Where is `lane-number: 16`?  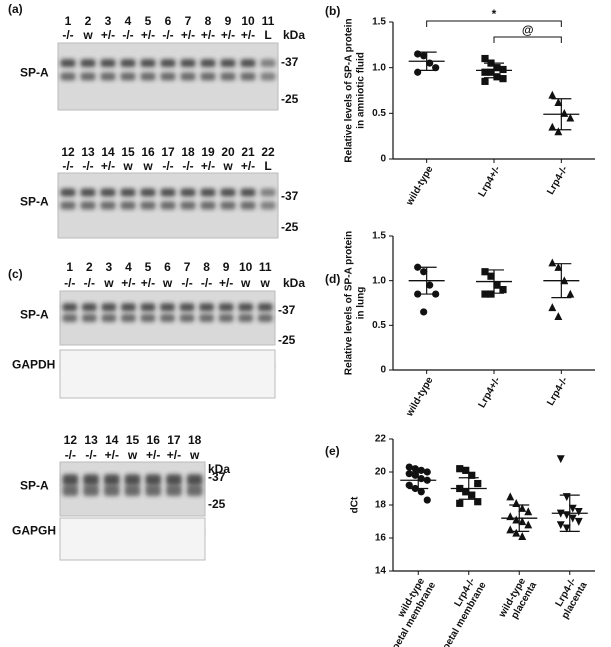 lane-number: 16 is located at coordinates (148, 152).